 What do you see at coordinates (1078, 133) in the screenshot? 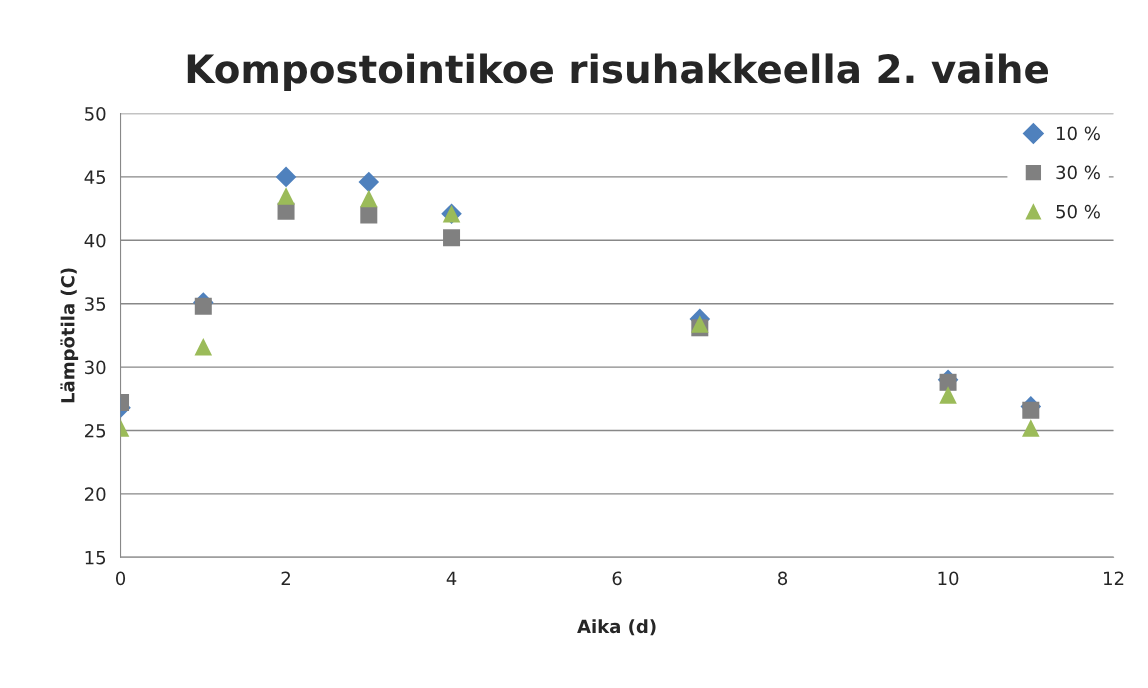
I see `legend-label: 10 %` at bounding box center [1078, 133].